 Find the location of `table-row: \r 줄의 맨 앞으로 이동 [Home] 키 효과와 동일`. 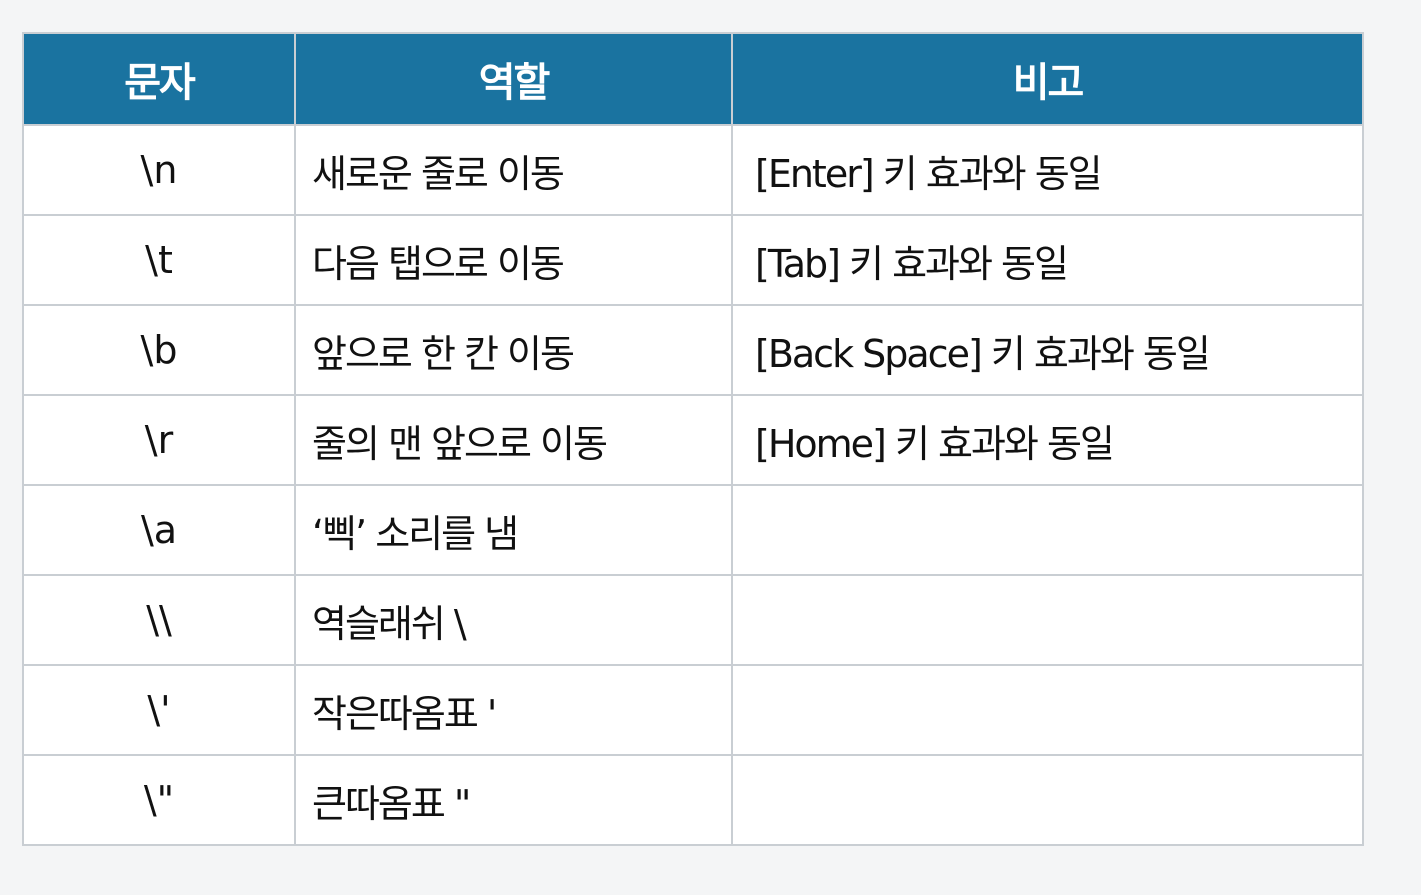

table-row: \r 줄의 맨 앞으로 이동 [Home] 키 효과와 동일 is located at coordinates (693, 440).